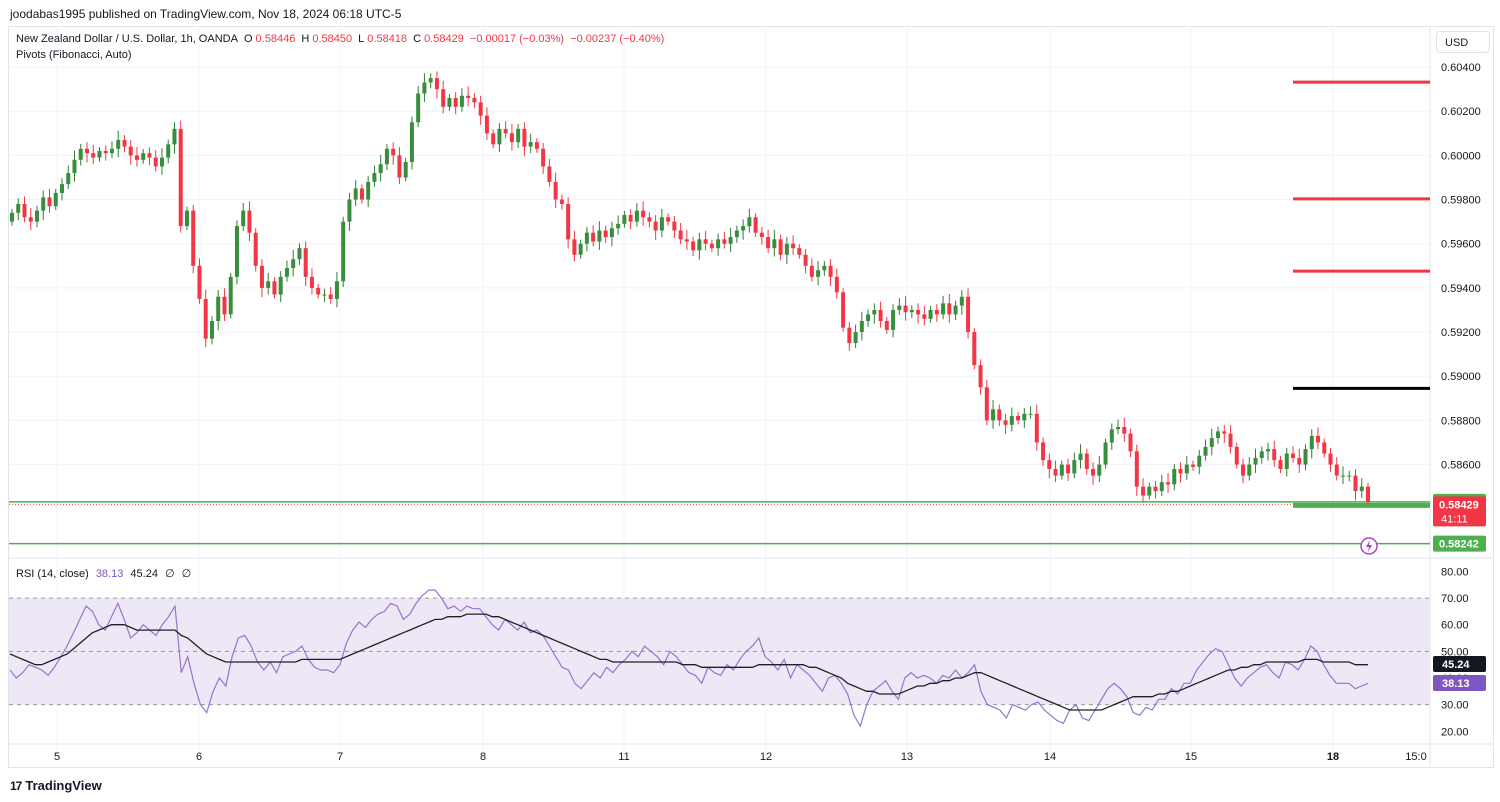 This screenshot has width=1500, height=802. What do you see at coordinates (1455, 626) in the screenshot?
I see `rsi-tick-label: 60.00` at bounding box center [1455, 626].